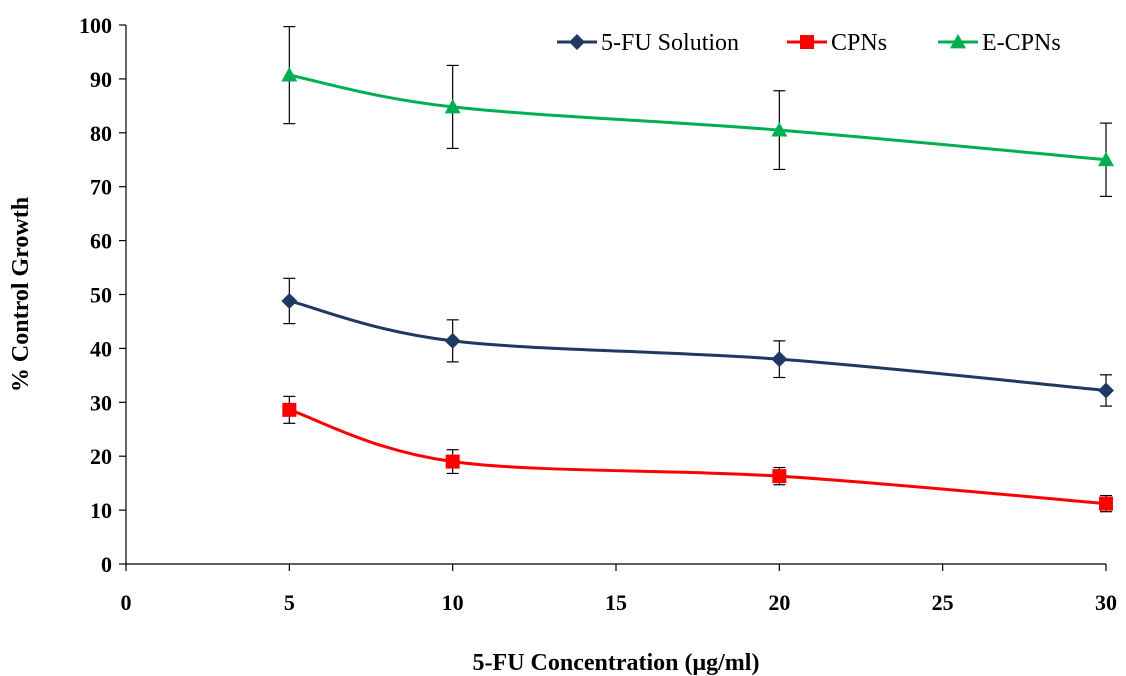  I want to click on legend-label: CPNs, so click(859, 43).